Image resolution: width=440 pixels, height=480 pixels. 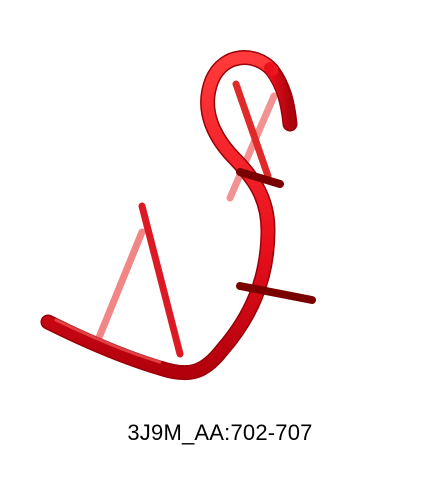 What do you see at coordinates (260, 178) in the screenshot?
I see `base-rod-dark-upper` at bounding box center [260, 178].